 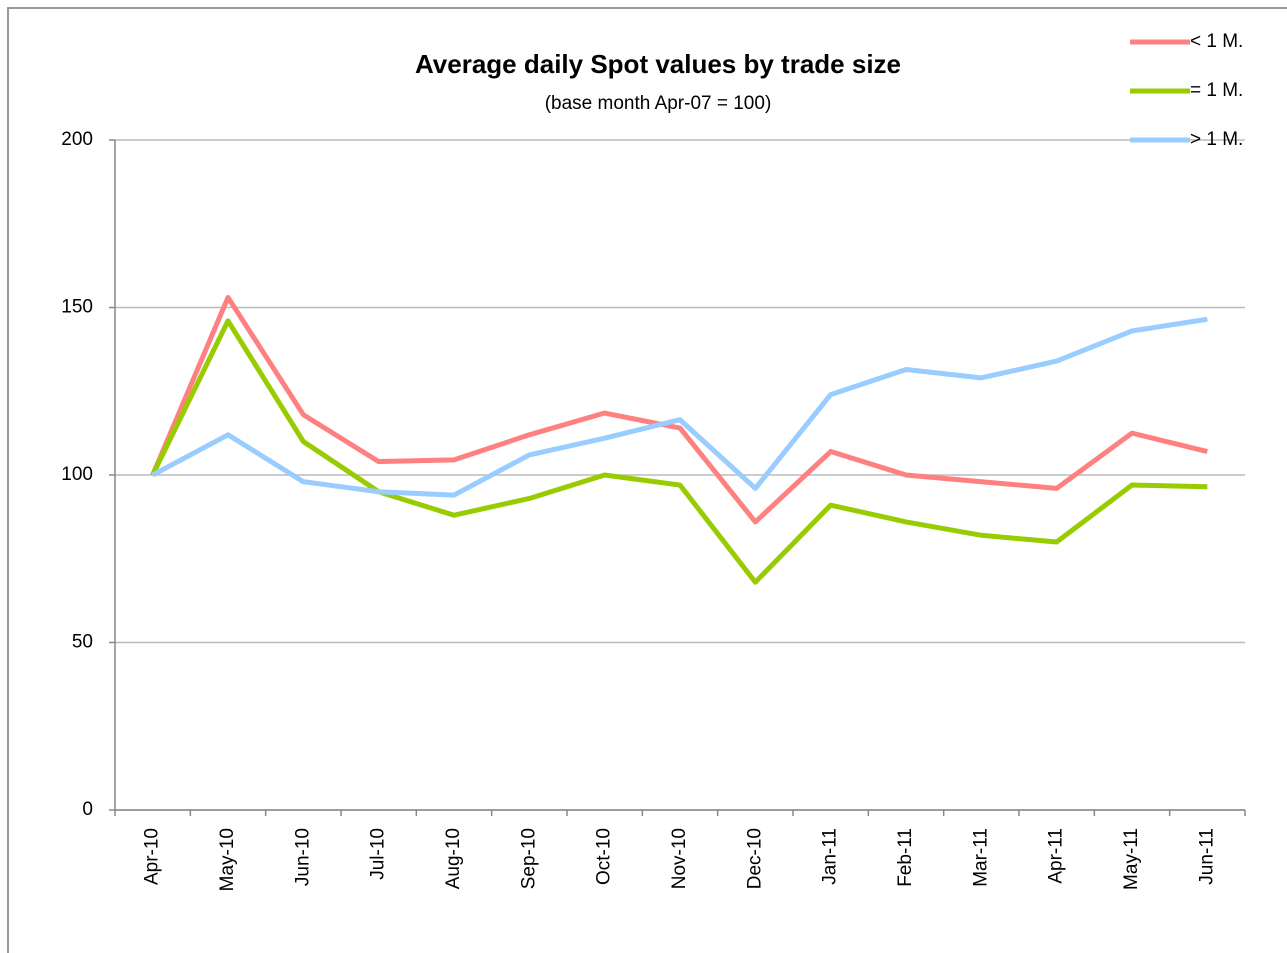 I want to click on x-tick-label: May-10, so click(x=227, y=859).